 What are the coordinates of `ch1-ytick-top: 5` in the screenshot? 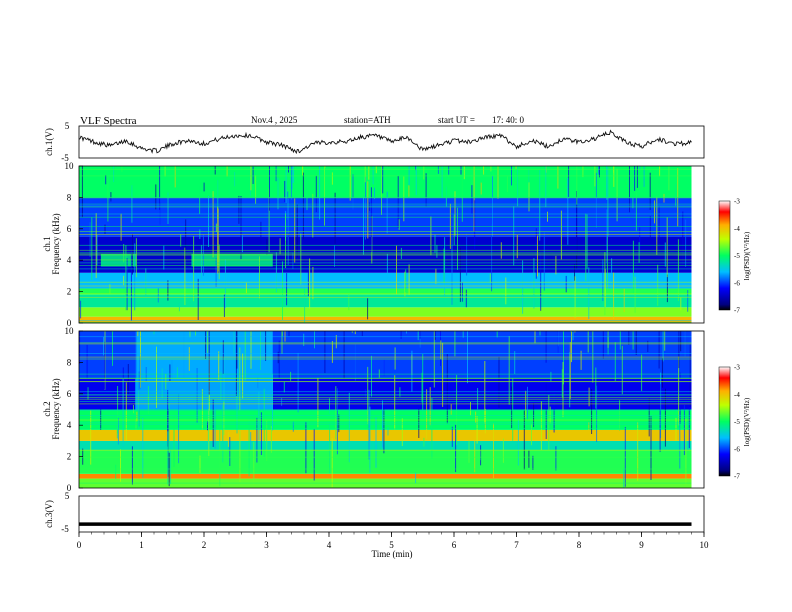 It's located at (67, 126).